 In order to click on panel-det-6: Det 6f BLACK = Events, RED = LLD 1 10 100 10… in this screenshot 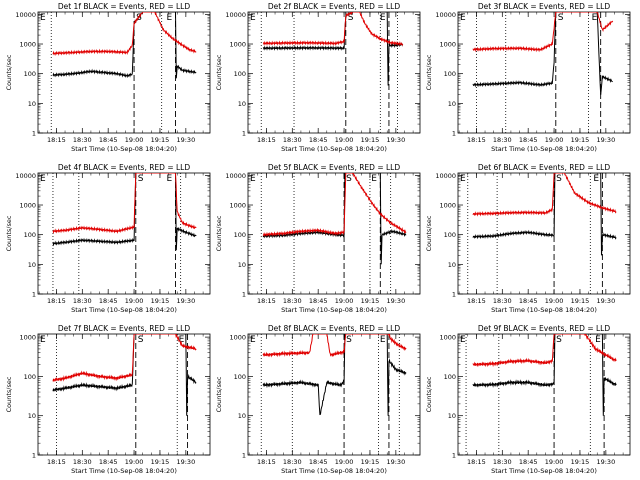, I will do `click(528, 238)`.